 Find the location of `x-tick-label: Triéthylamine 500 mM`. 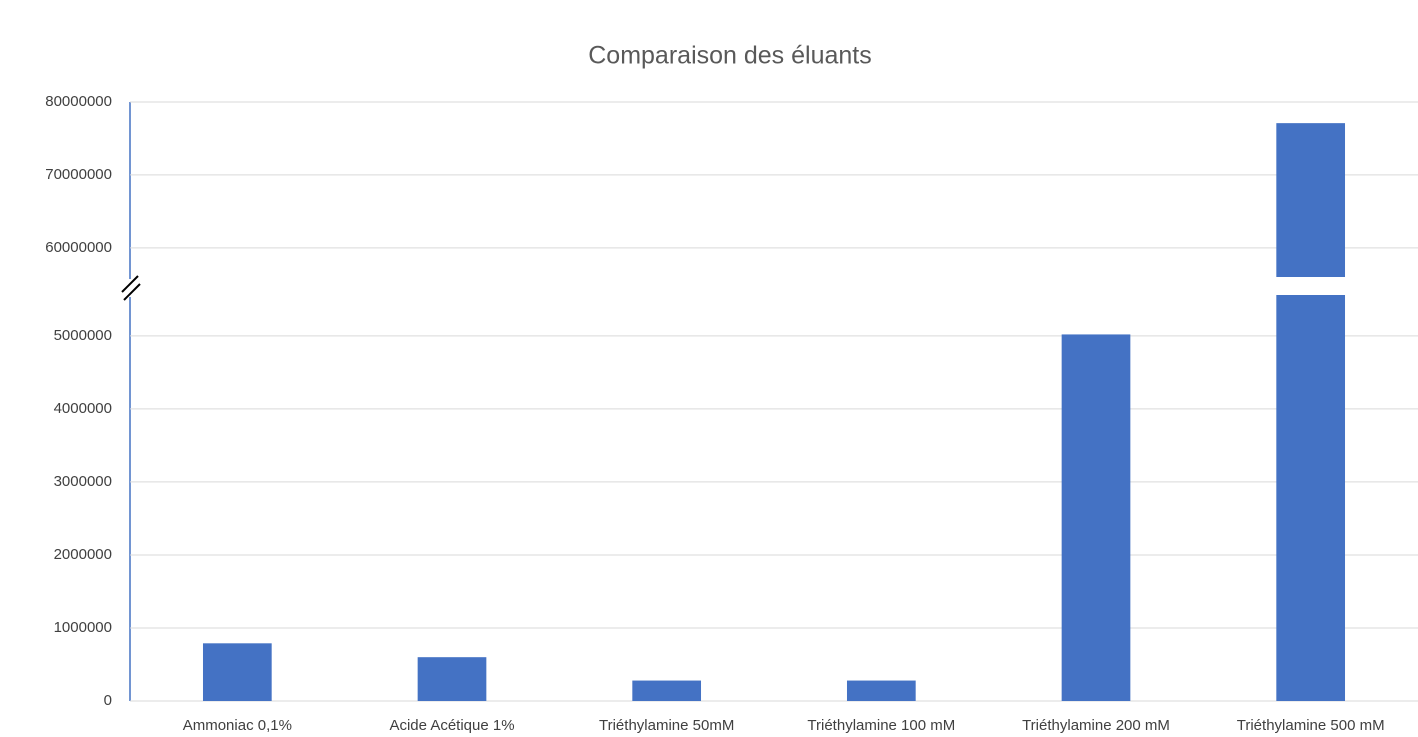

x-tick-label: Triéthylamine 500 mM is located at coordinates (1311, 725).